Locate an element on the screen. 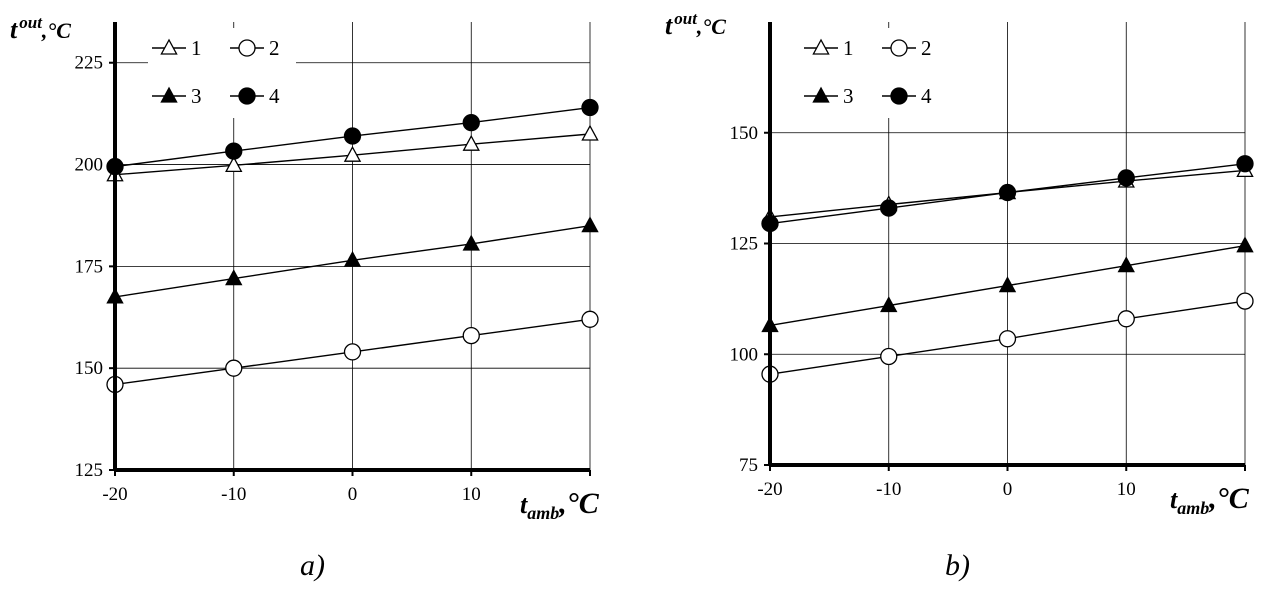 This screenshot has width=1277, height=590. y-tick-label: 175 is located at coordinates (89, 266).